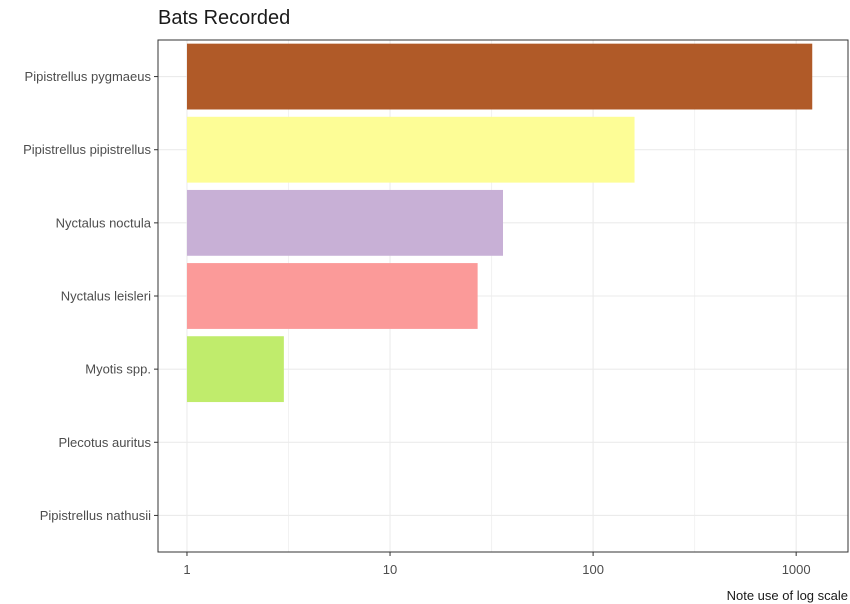  Describe the element at coordinates (224, 18) in the screenshot. I see `chart-title: Bats Recorded` at that location.